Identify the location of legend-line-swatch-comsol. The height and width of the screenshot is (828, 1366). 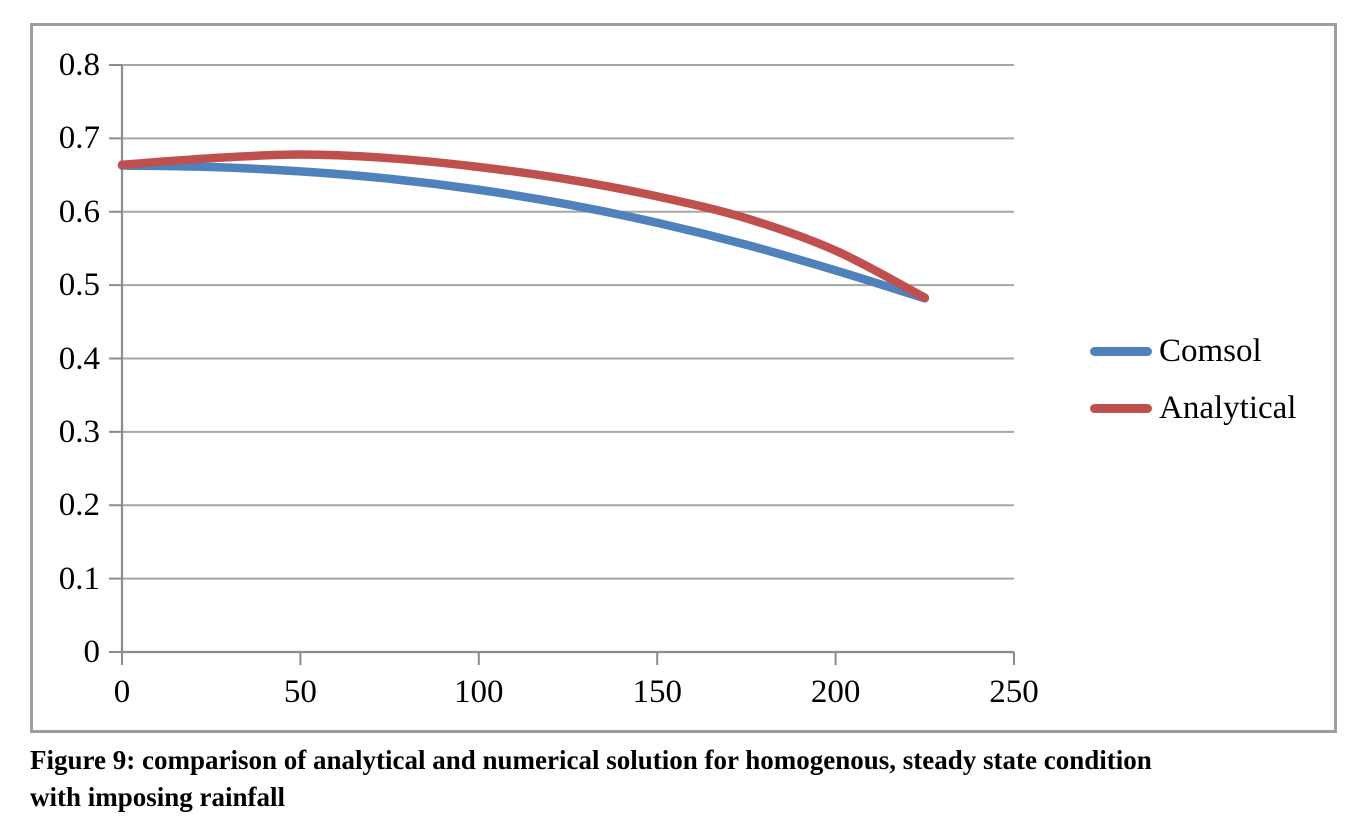
(1121, 351).